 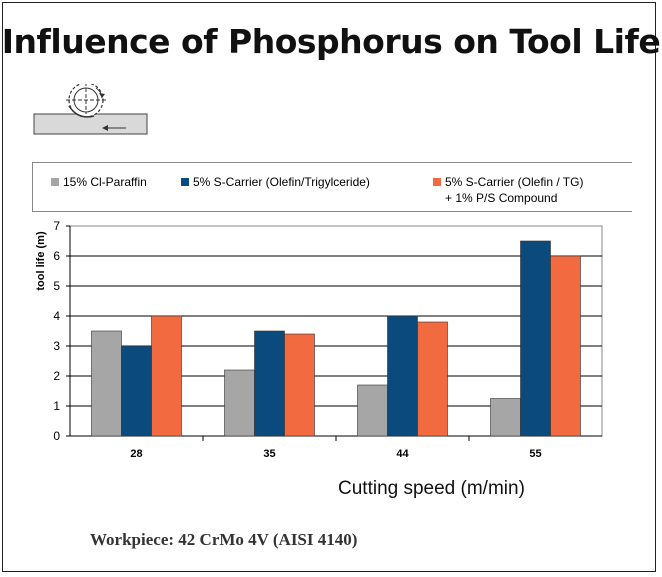 What do you see at coordinates (56, 226) in the screenshot?
I see `y-tick-label: 7` at bounding box center [56, 226].